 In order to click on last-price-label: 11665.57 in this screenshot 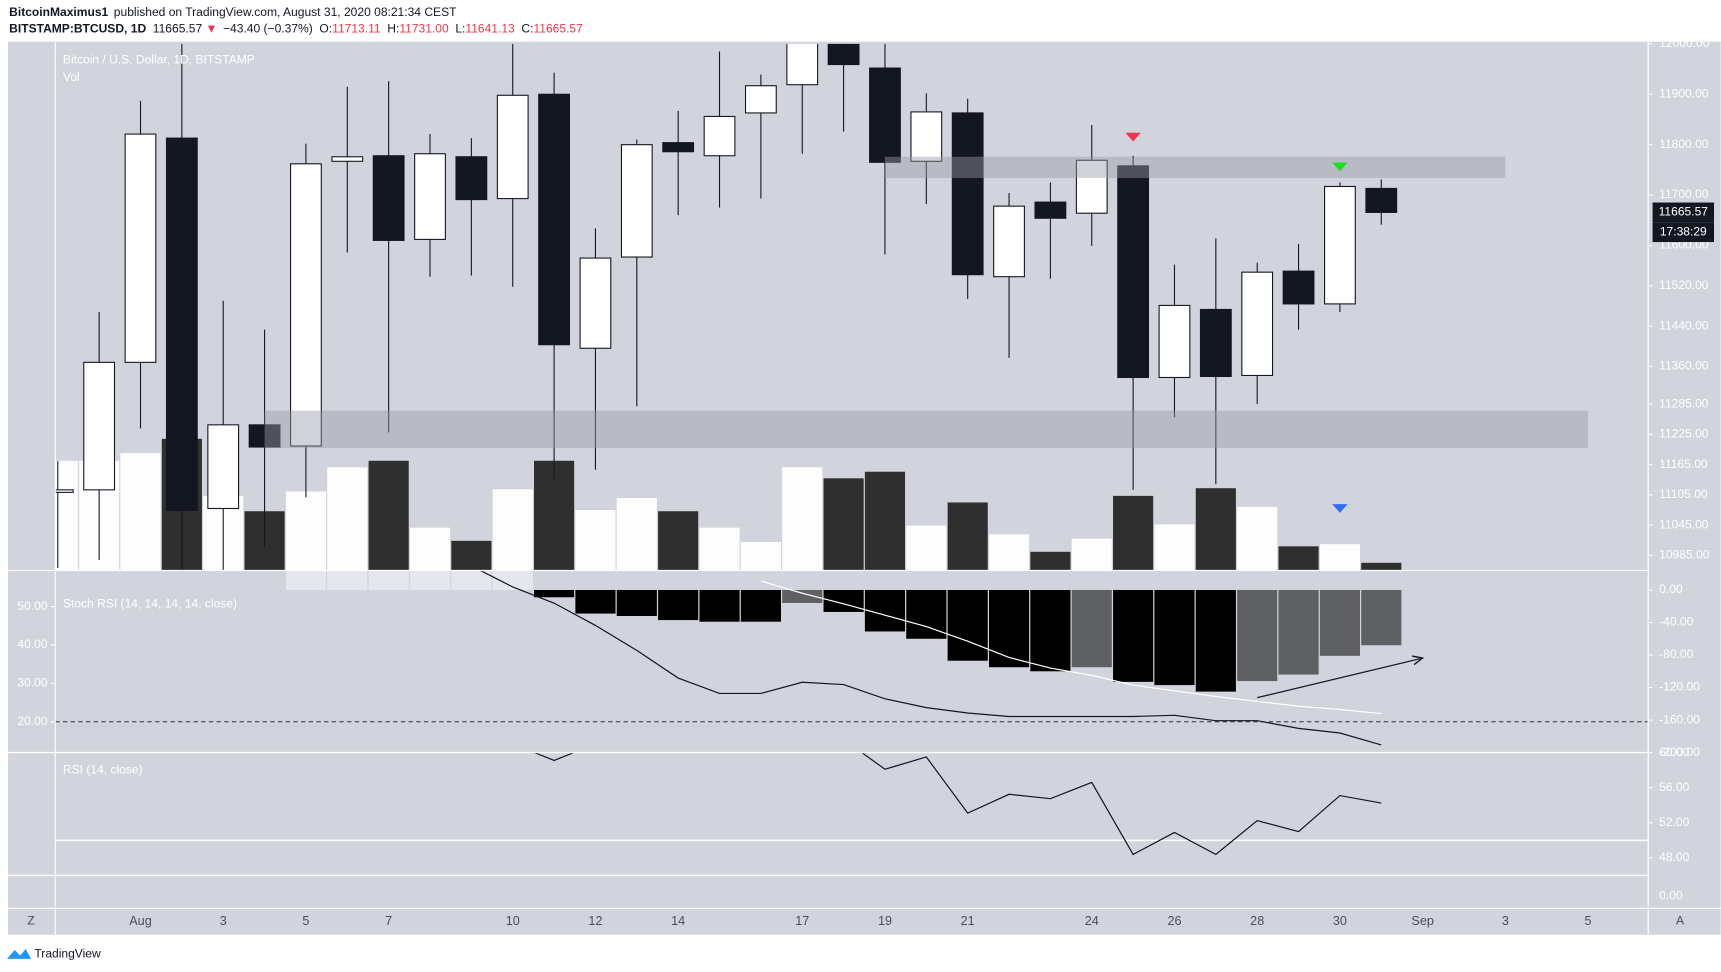, I will do `click(1684, 212)`.